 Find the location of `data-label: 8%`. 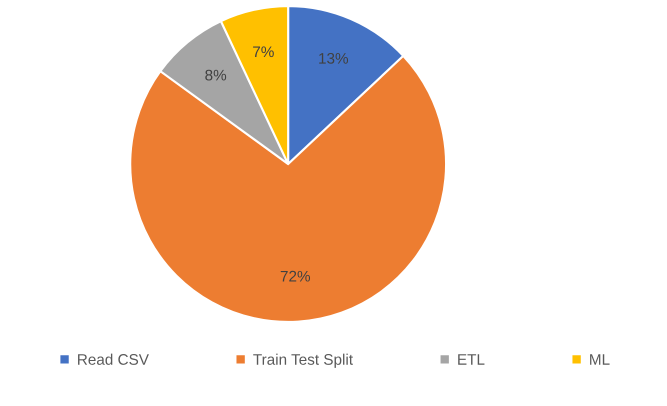

data-label: 8% is located at coordinates (215, 75).